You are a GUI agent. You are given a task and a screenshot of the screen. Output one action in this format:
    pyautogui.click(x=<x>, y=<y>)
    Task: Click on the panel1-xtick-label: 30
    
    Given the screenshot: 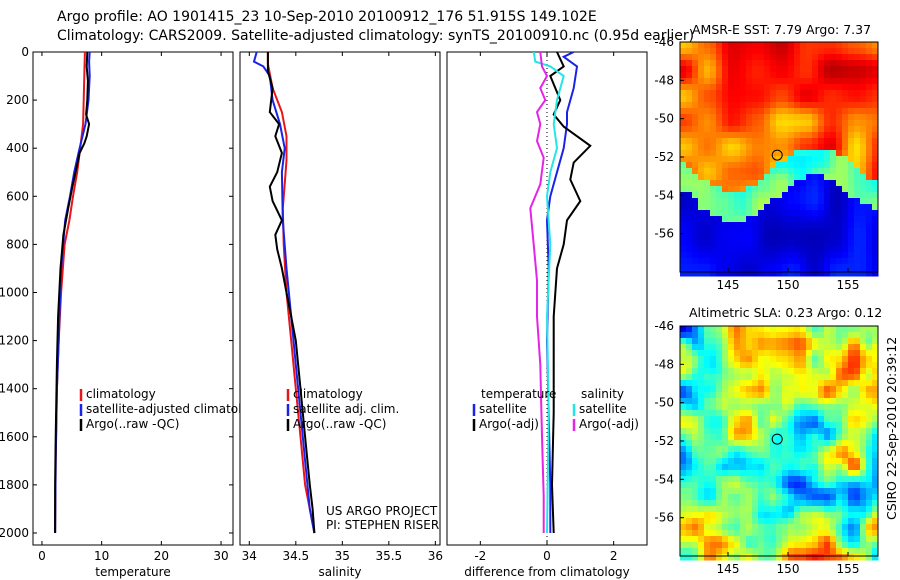 What is the action you would take?
    pyautogui.click(x=220, y=556)
    